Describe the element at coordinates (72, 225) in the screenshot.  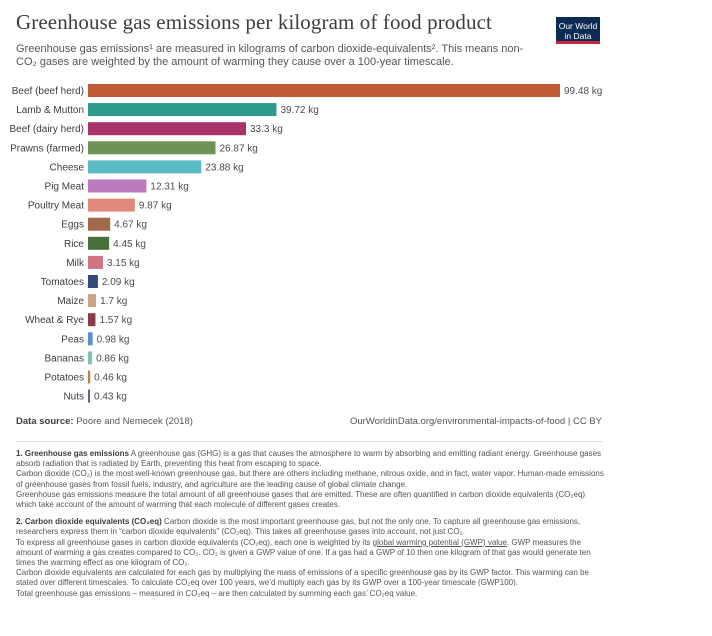
I see `category-label-eggs: Eggs` at that location.